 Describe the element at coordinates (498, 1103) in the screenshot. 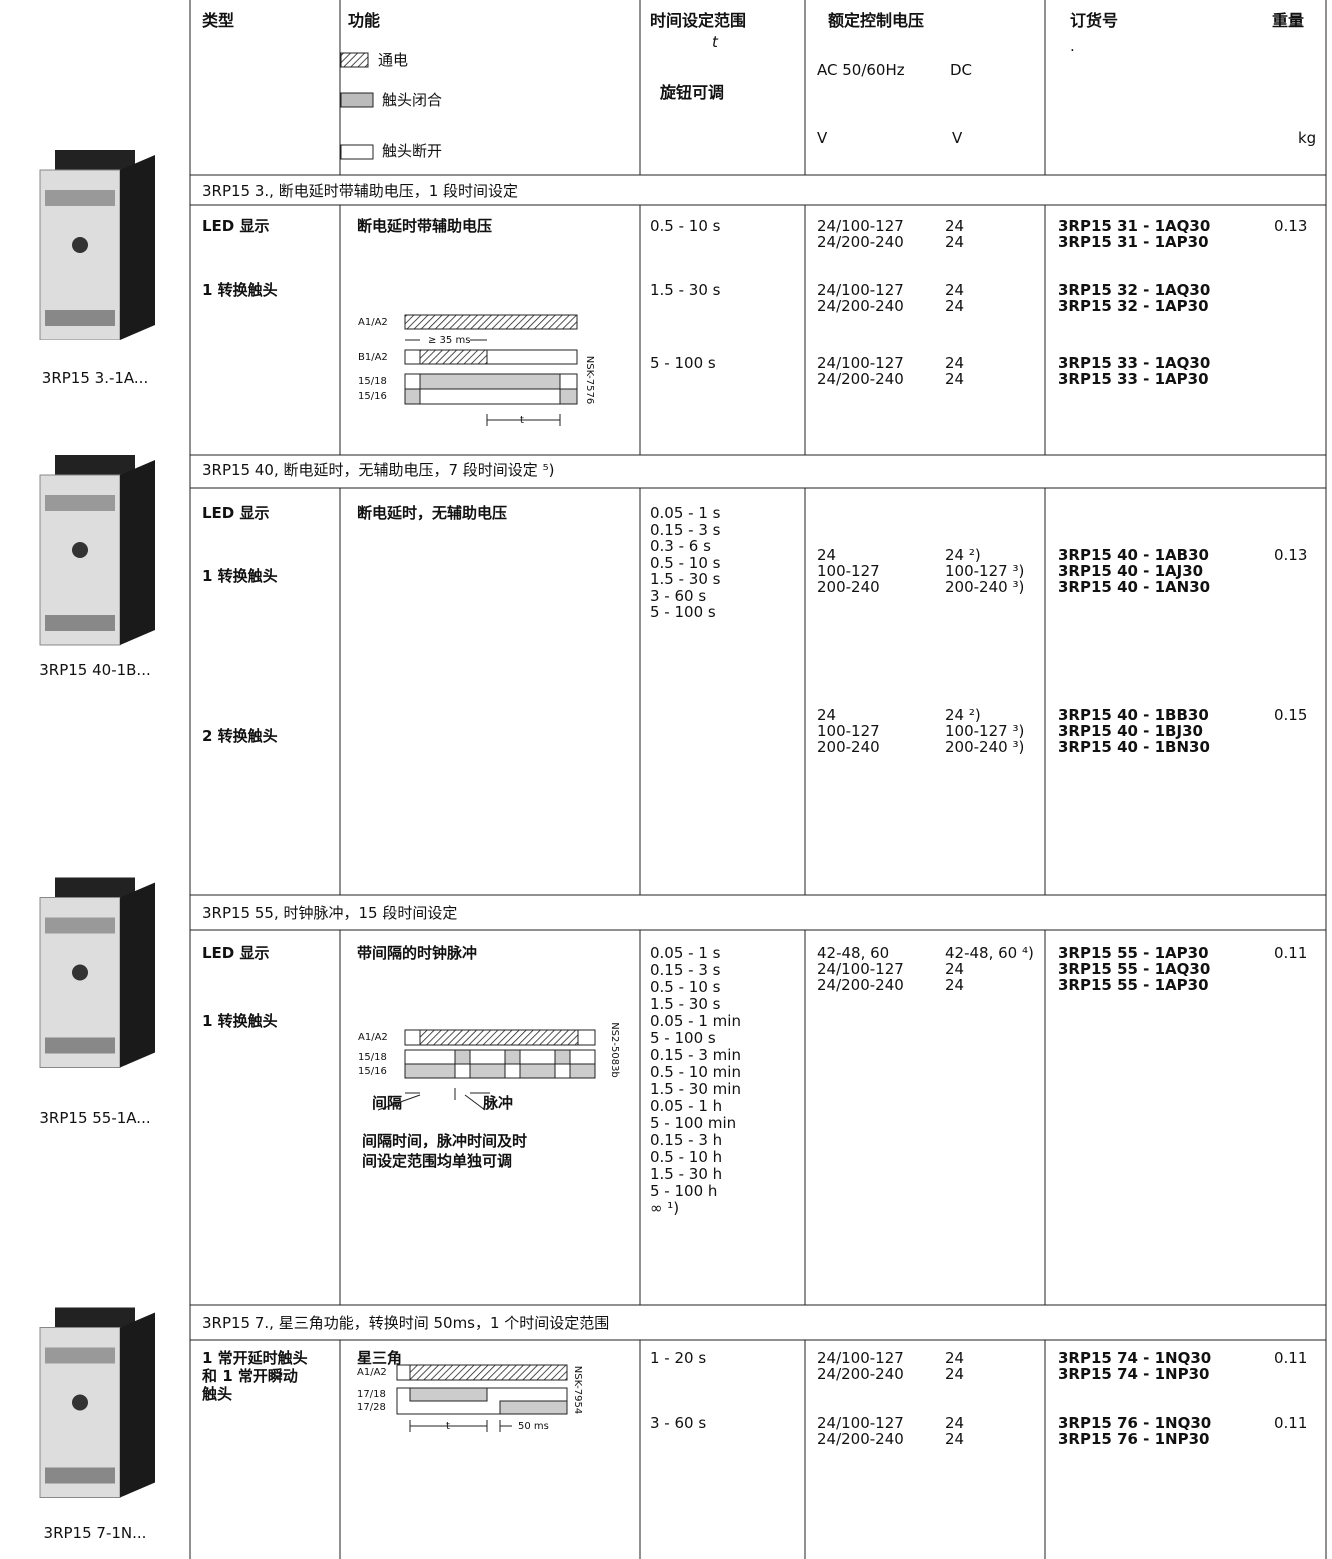

I see `diagram-label: 脉冲` at that location.